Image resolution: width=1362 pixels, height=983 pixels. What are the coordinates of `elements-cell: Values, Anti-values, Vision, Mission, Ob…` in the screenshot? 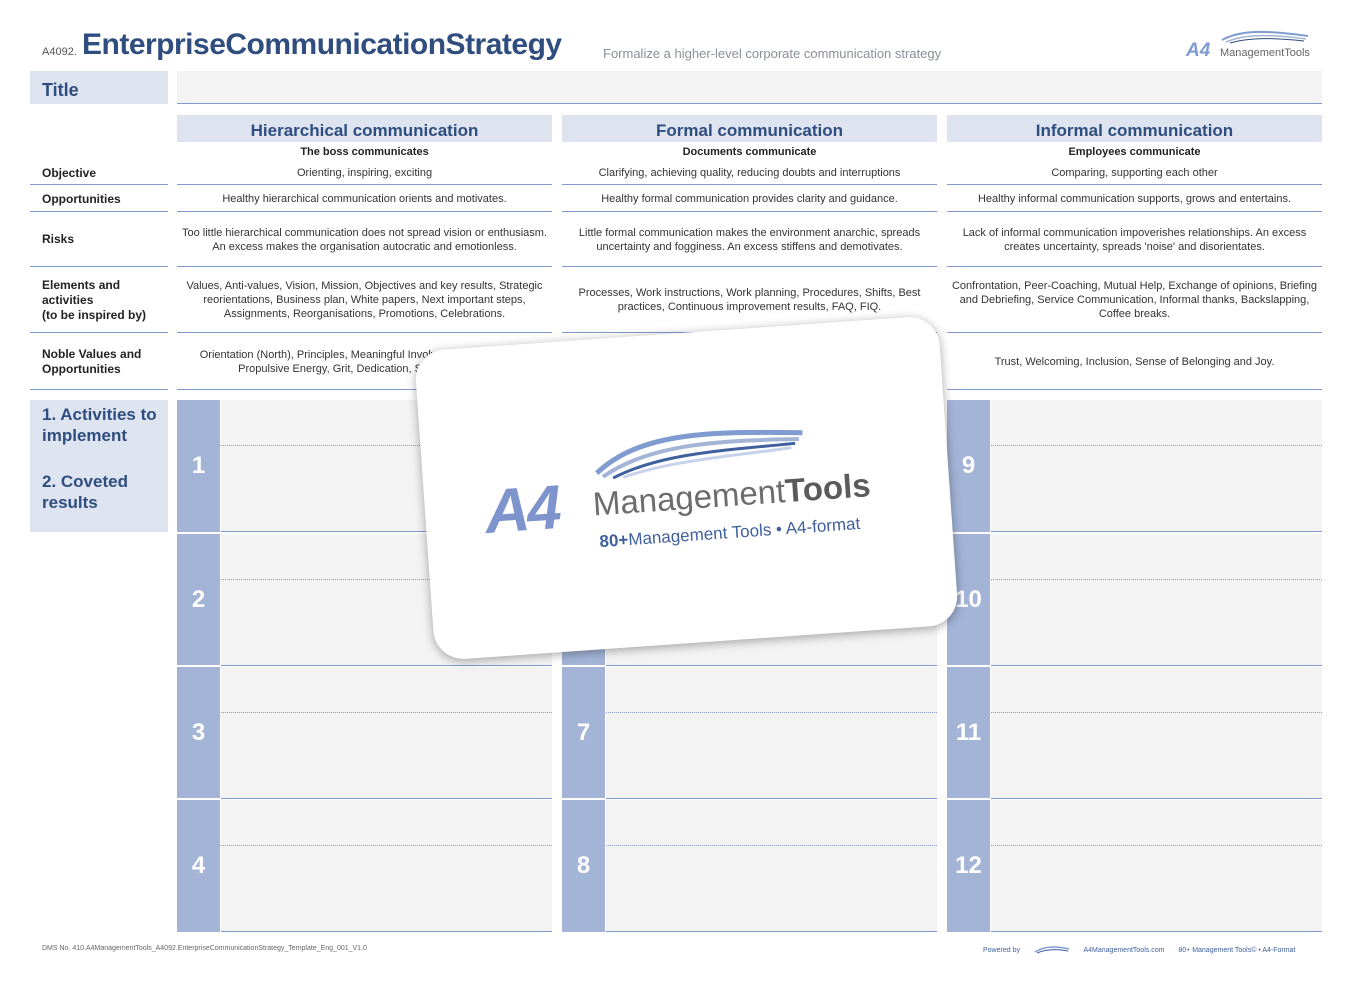 It's located at (364, 300).